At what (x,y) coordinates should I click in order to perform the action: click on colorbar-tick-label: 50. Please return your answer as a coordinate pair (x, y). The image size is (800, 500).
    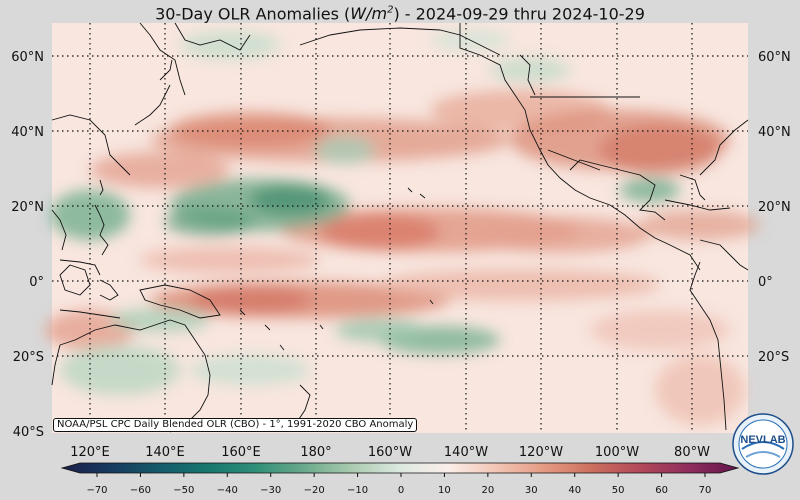
    Looking at the image, I should click on (618, 490).